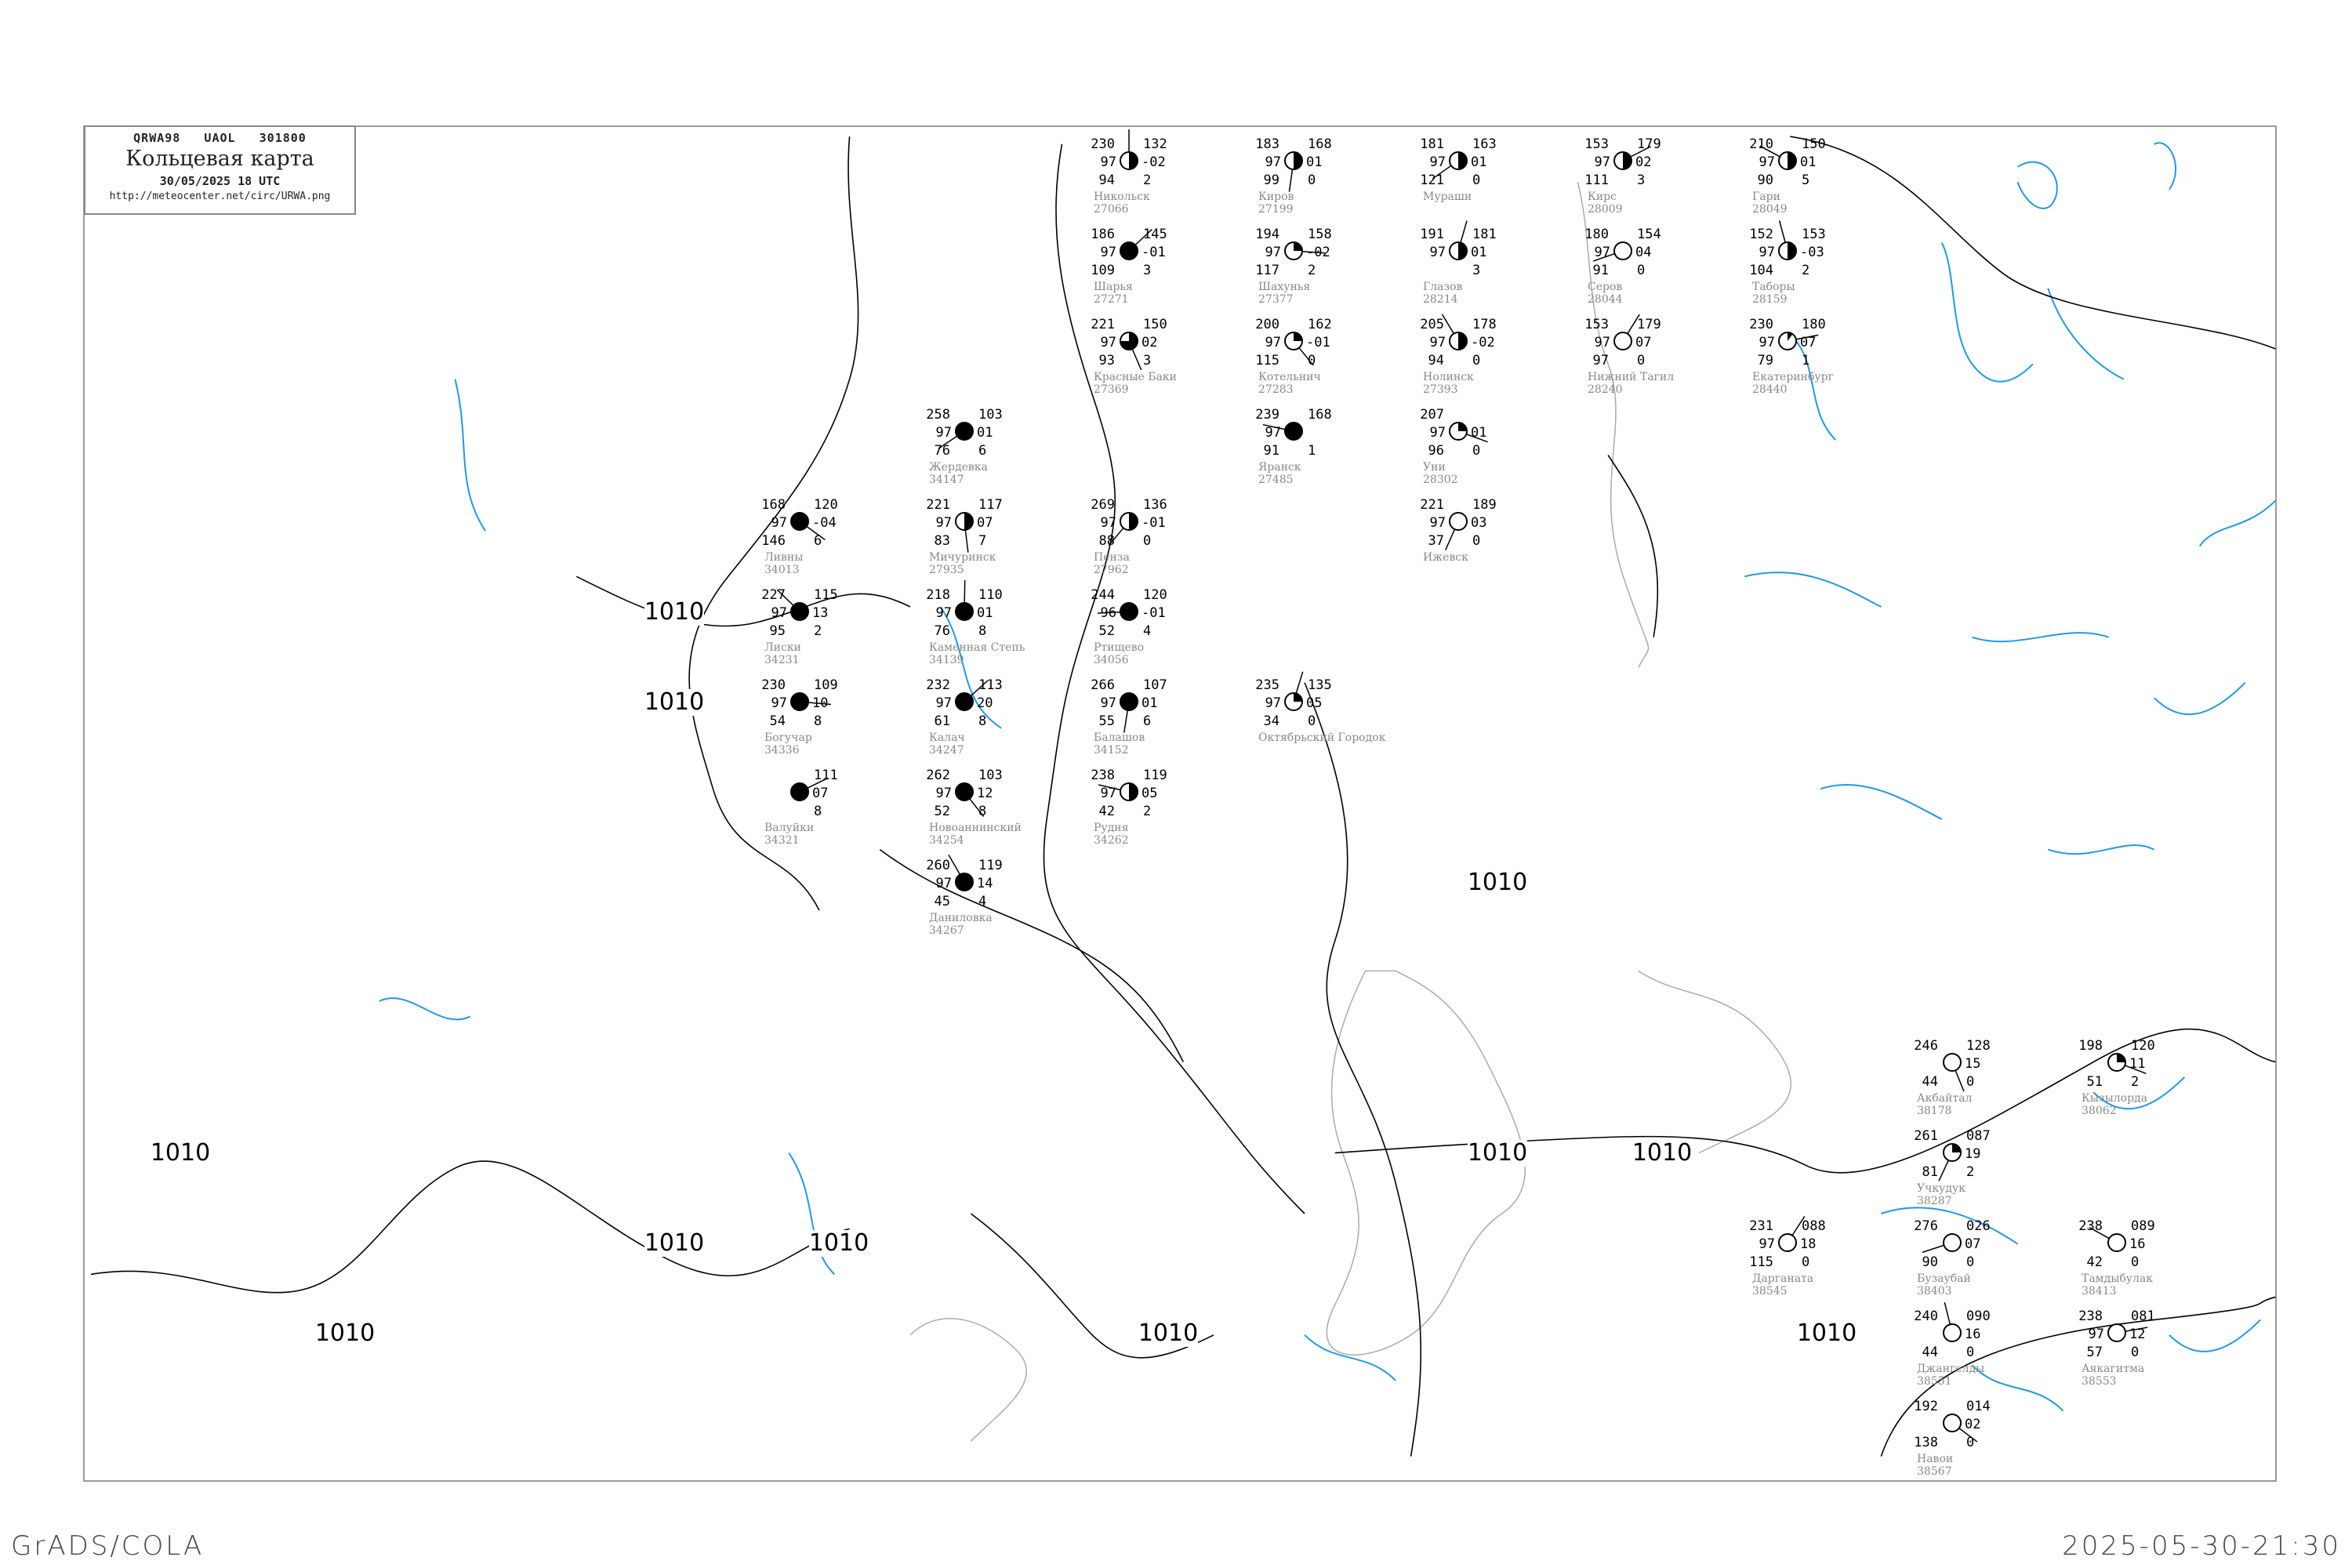  I want to click on pressure-value: 163, so click(1484, 144).